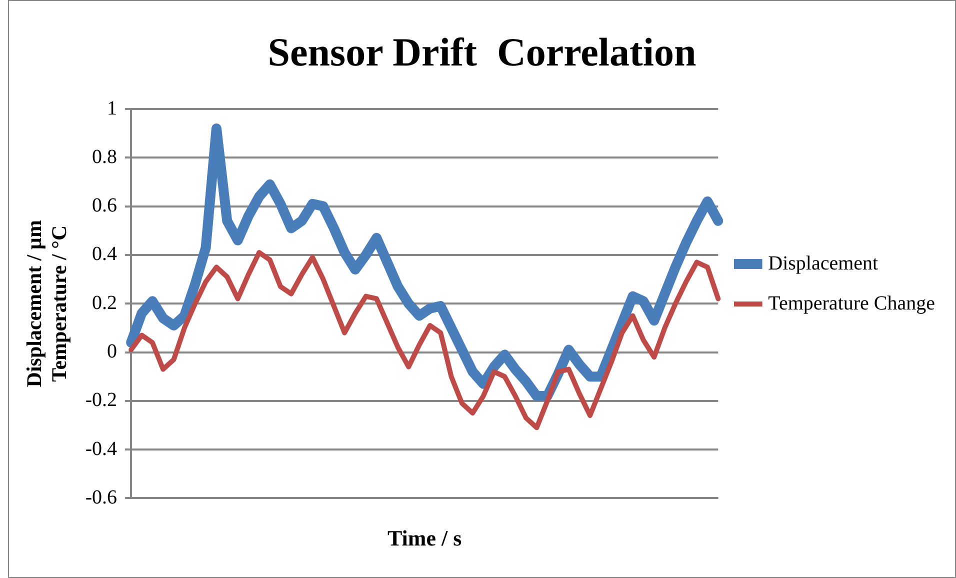 The height and width of the screenshot is (578, 956). What do you see at coordinates (112, 351) in the screenshot?
I see `y-tick-label: 0` at bounding box center [112, 351].